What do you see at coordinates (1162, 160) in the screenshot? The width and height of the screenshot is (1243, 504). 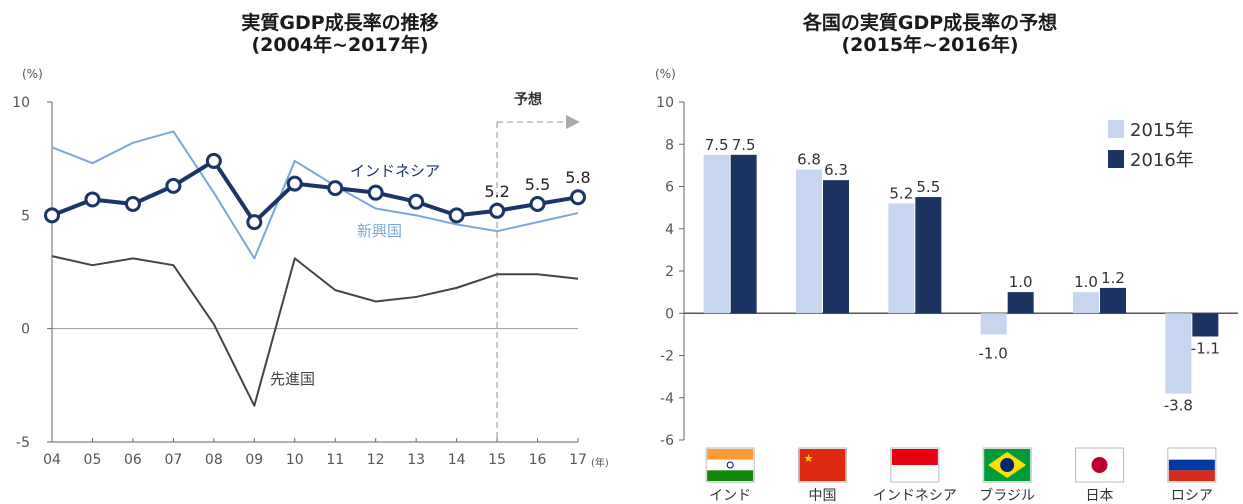 I see `legend-label: 2016年` at bounding box center [1162, 160].